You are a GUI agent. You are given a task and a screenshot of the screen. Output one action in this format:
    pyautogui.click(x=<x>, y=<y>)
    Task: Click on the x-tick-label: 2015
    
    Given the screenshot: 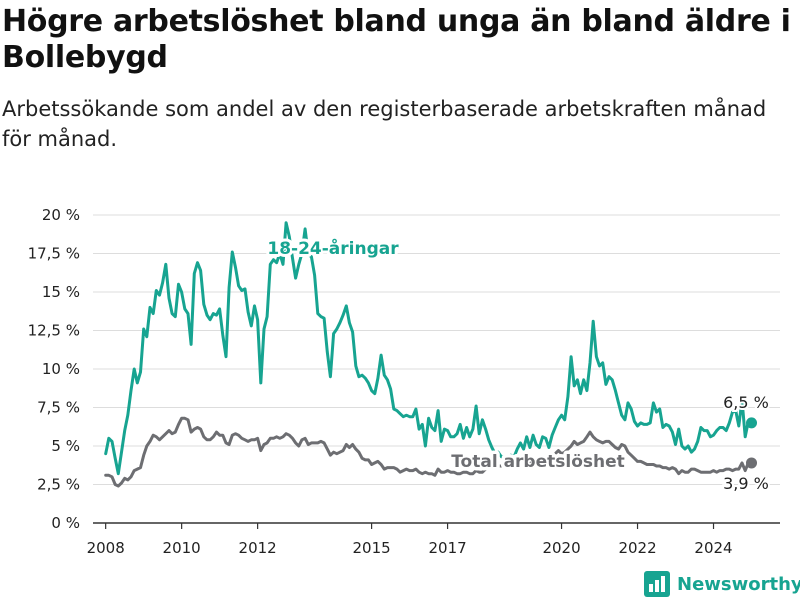 What is the action you would take?
    pyautogui.click(x=372, y=548)
    